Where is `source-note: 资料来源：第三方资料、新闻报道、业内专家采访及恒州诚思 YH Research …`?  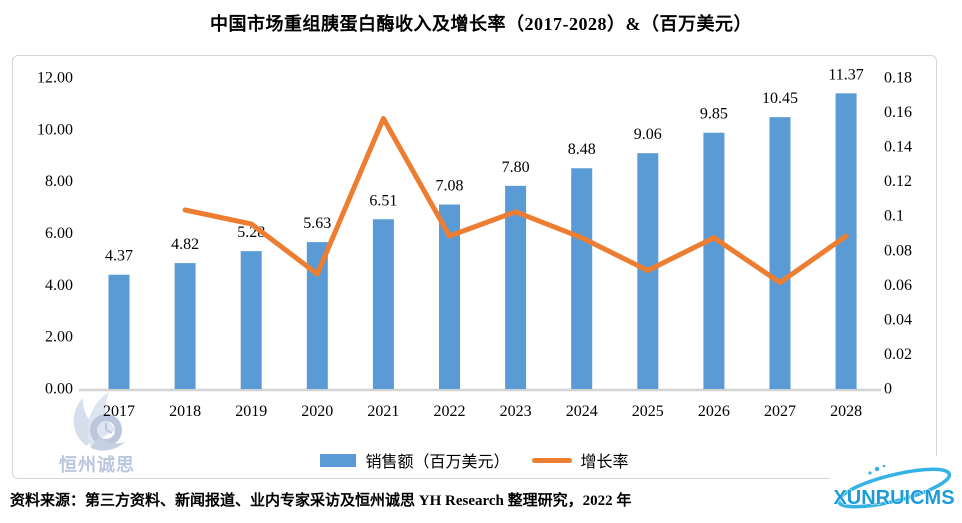
source-note: 资料来源：第三方资料、新闻报道、业内专家采访及恒州诚思 YH Research … is located at coordinates (321, 501).